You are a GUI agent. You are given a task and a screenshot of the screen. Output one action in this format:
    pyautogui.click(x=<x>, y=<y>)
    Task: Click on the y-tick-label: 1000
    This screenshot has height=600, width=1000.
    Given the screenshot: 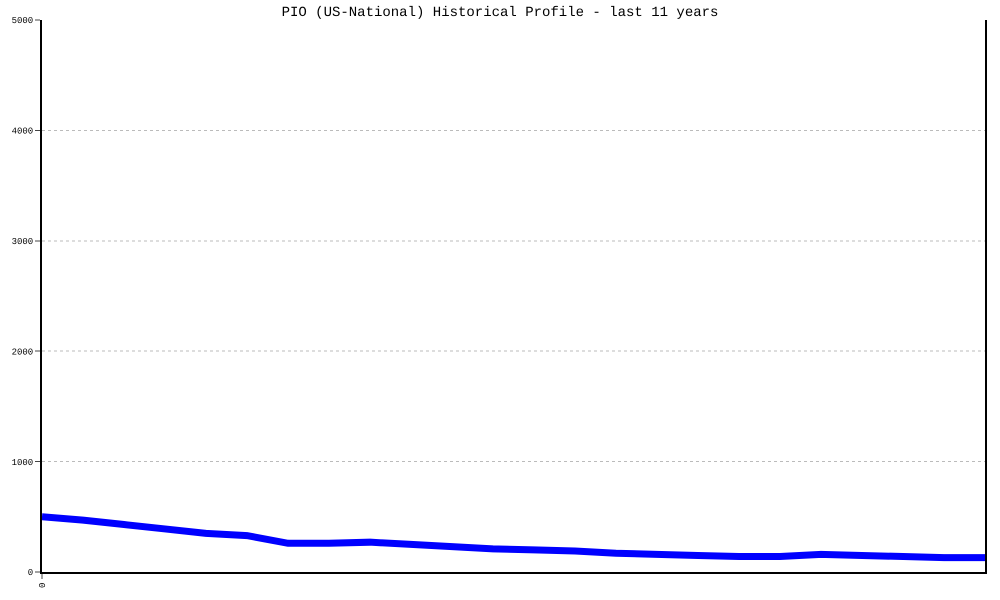 What is the action you would take?
    pyautogui.click(x=23, y=463)
    